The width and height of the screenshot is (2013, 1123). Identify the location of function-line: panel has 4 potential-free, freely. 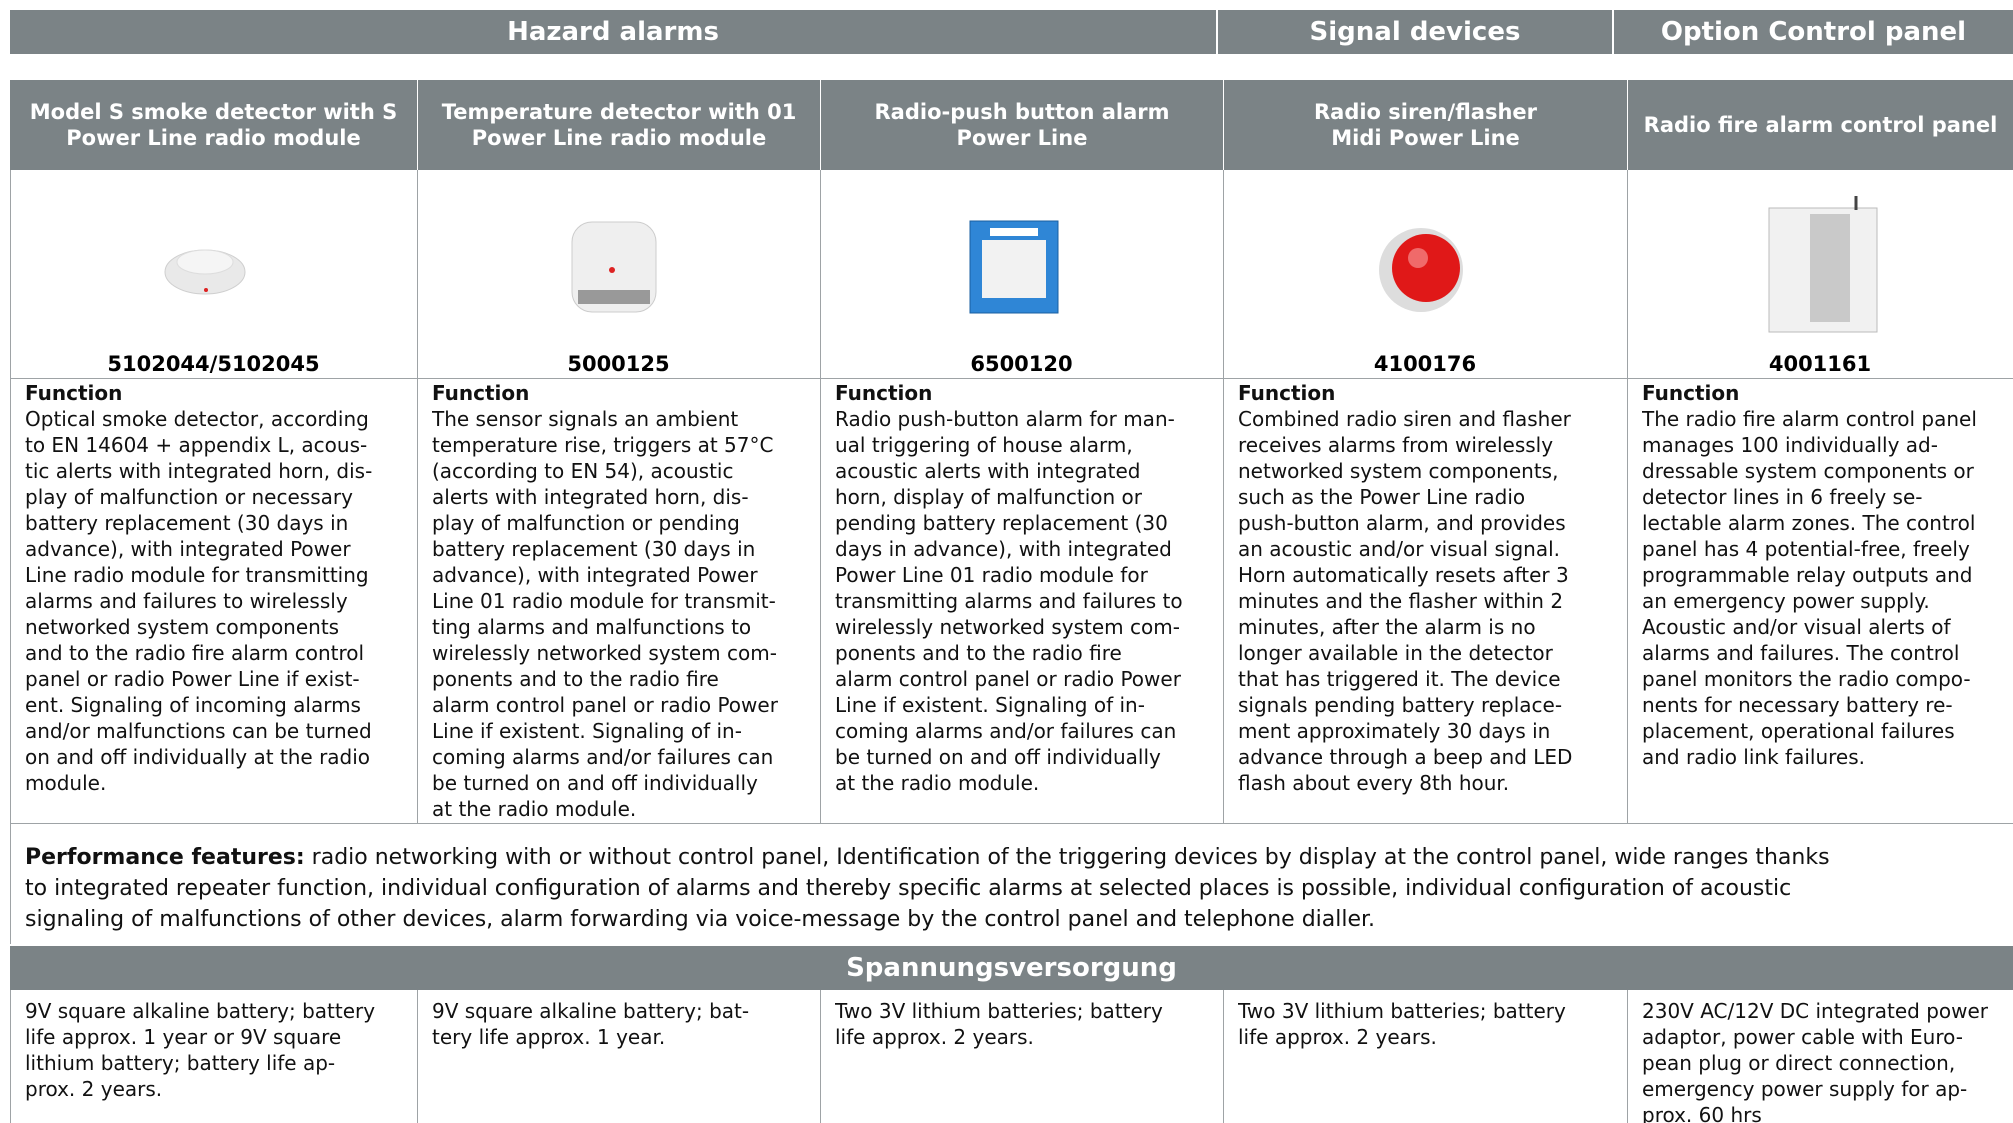
(1806, 549).